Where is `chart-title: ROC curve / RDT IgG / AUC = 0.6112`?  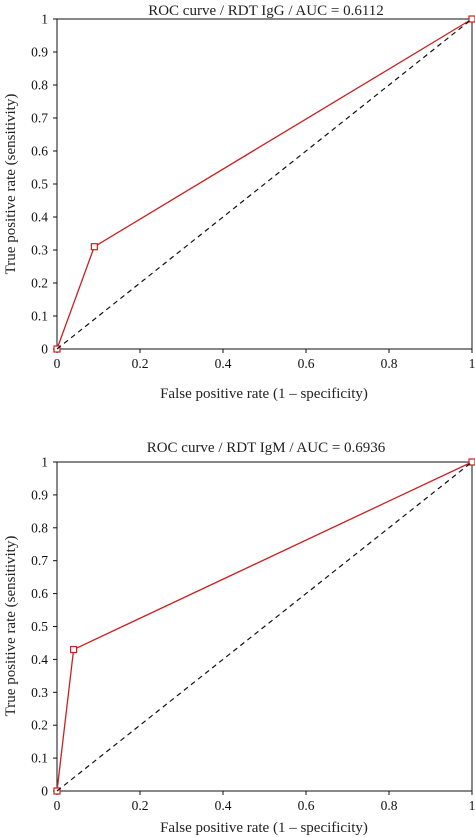
chart-title: ROC curve / RDT IgG / AUC = 0.6112 is located at coordinates (266, 11).